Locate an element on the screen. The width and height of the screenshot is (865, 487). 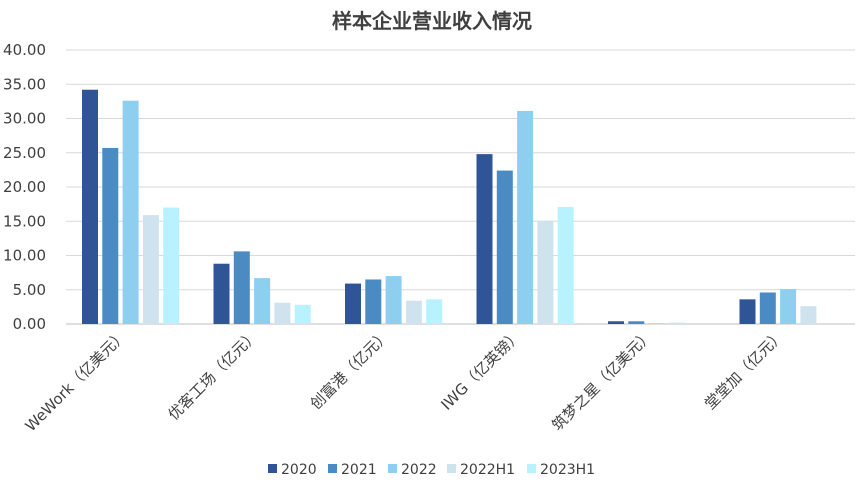
y-tick-label: 25.00 is located at coordinates (24, 153).